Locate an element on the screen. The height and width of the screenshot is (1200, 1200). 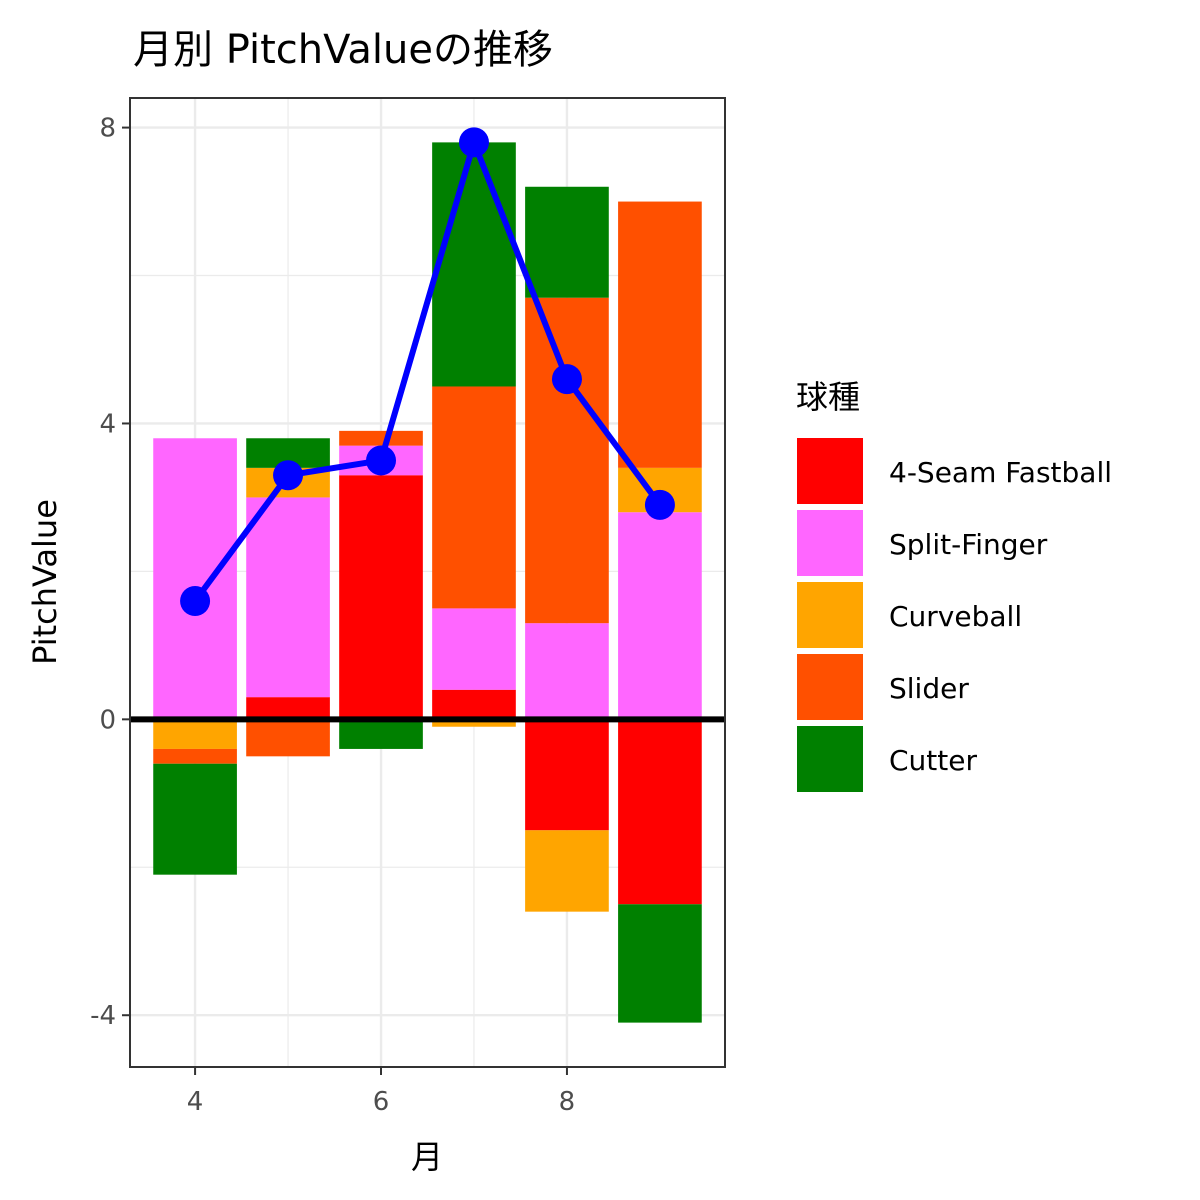
chart-title: 月別 PitchValueの推移 is located at coordinates (343, 50).